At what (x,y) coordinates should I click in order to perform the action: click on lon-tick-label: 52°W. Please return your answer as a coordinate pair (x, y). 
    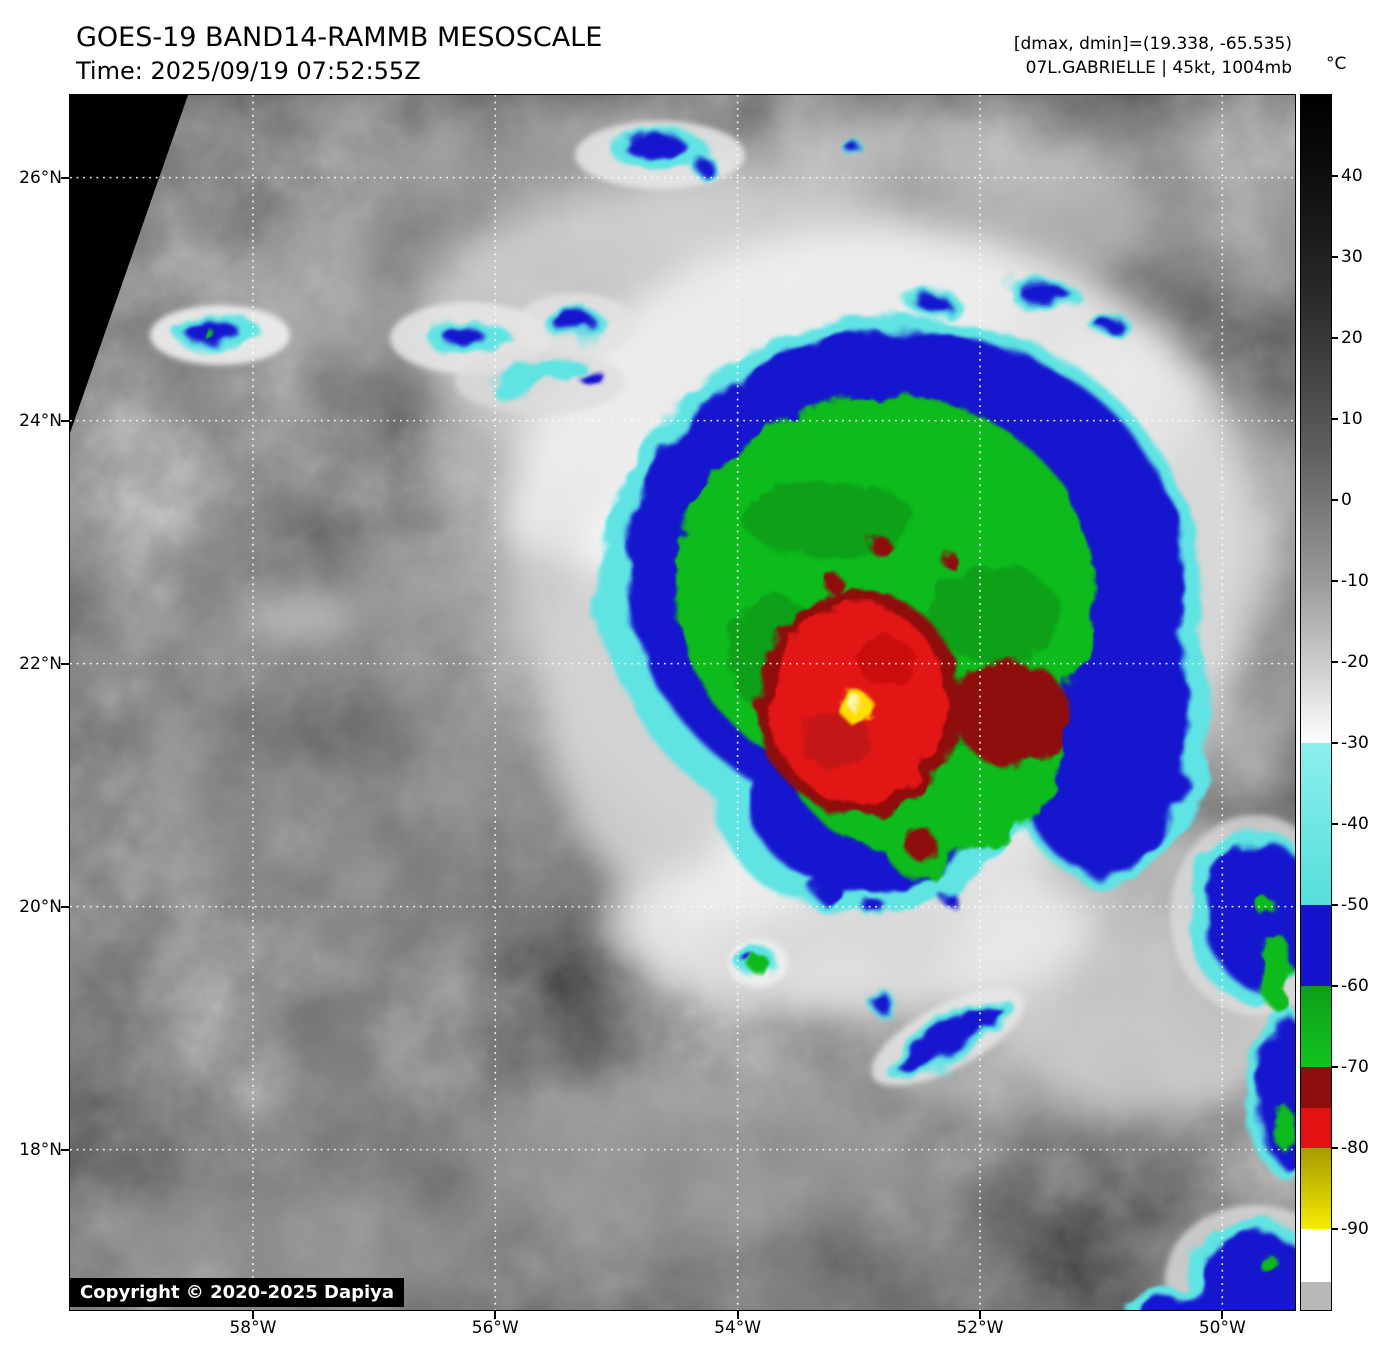
    Looking at the image, I should click on (980, 1328).